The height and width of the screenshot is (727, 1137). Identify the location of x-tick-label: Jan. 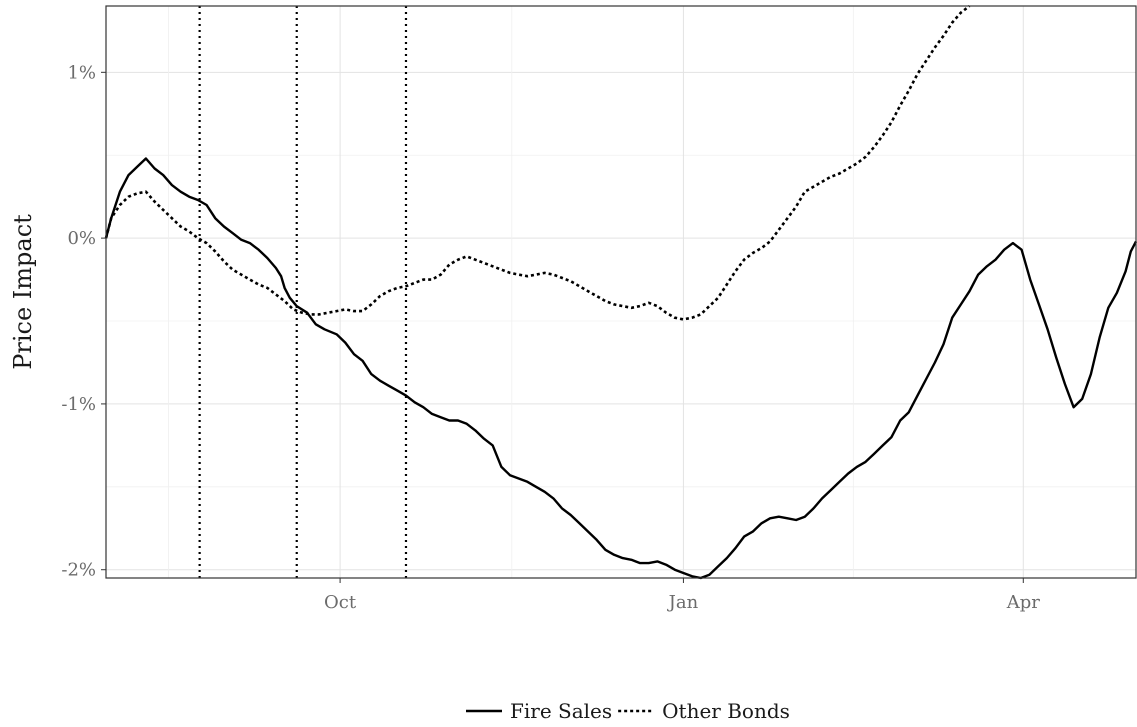
(683, 602).